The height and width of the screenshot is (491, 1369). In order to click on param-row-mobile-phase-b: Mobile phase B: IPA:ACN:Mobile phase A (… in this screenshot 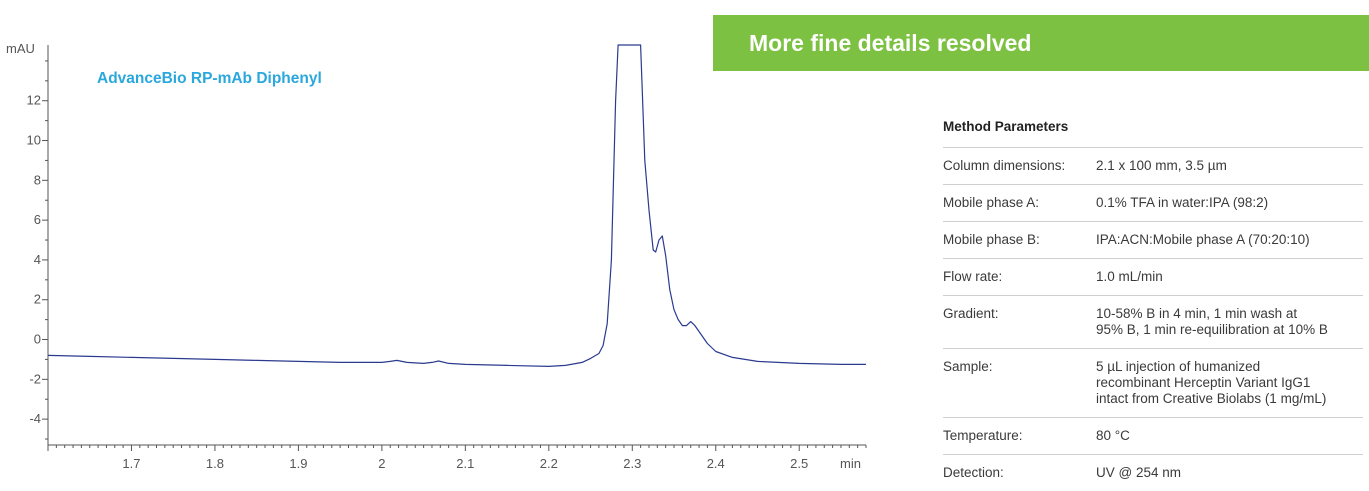, I will do `click(1153, 239)`.